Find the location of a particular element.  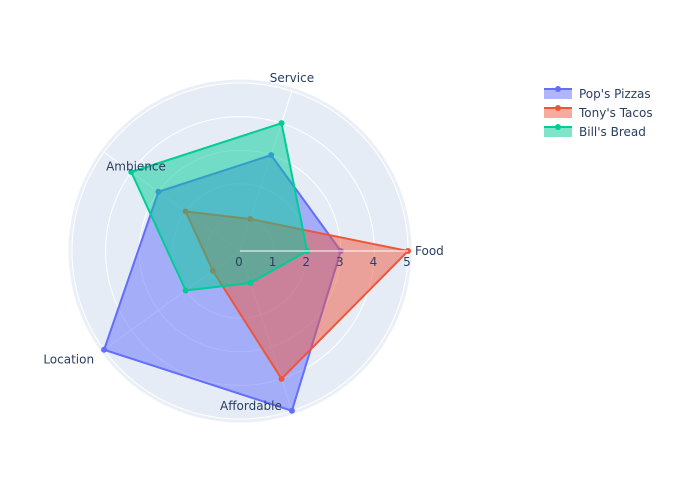

legend-item: Tony's Tacos is located at coordinates (598, 112).